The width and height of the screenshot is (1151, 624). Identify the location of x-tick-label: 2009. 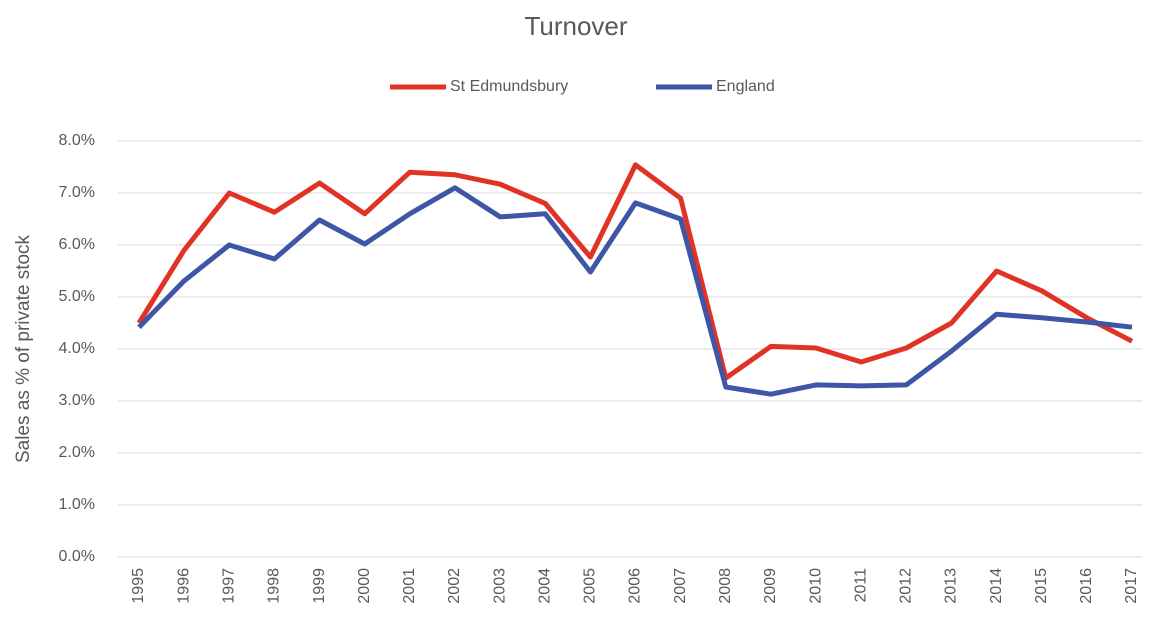
(770, 586).